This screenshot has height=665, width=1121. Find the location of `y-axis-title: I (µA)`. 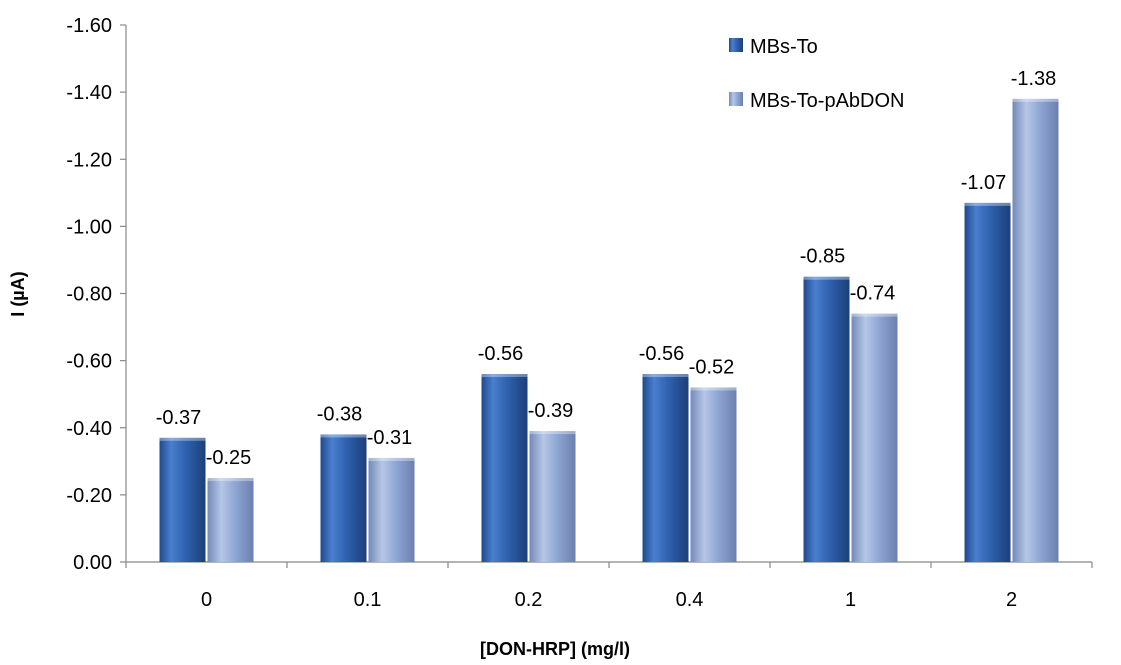

y-axis-title: I (µA) is located at coordinates (18, 293).